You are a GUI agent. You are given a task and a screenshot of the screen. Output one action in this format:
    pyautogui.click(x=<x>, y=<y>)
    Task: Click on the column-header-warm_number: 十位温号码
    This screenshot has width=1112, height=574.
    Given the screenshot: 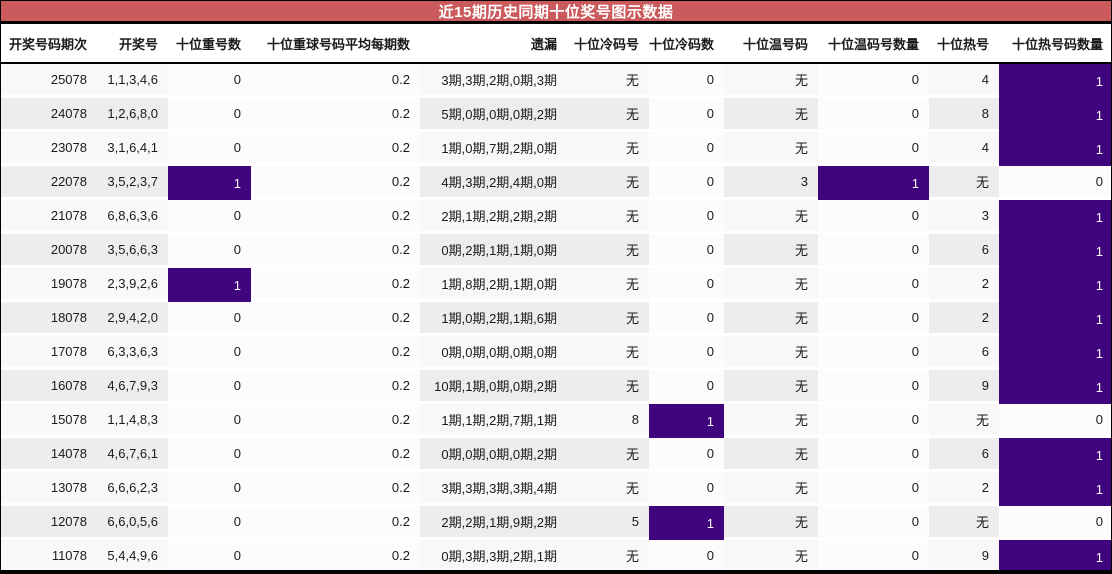 What is the action you would take?
    pyautogui.click(x=775, y=44)
    